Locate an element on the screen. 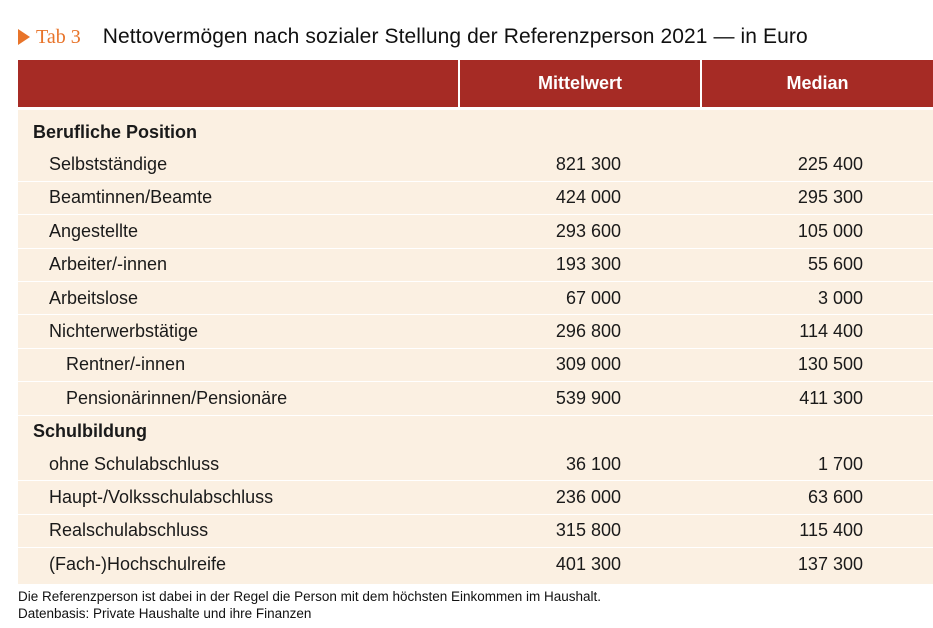 This screenshot has height=628, width=933. cell-mittelwert: 293 600 is located at coordinates (588, 230).